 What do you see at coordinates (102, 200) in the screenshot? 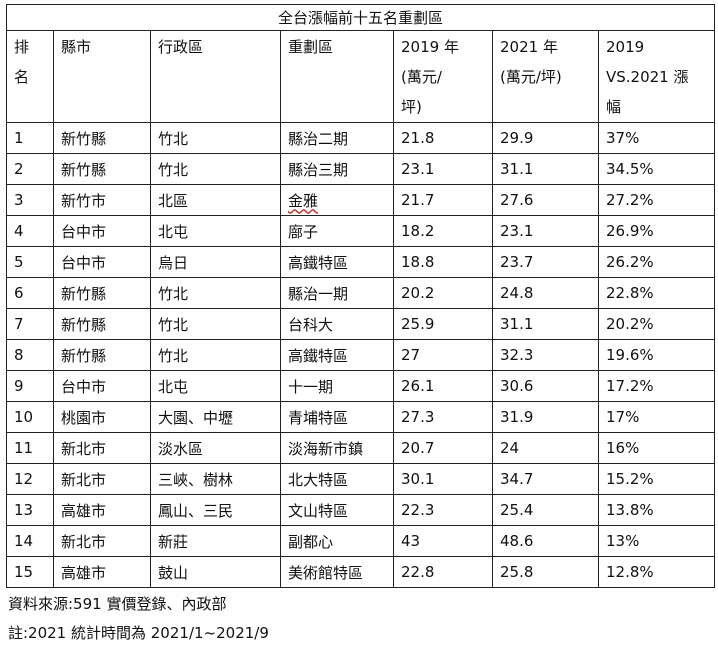
I see `cell-county: 新竹市` at bounding box center [102, 200].